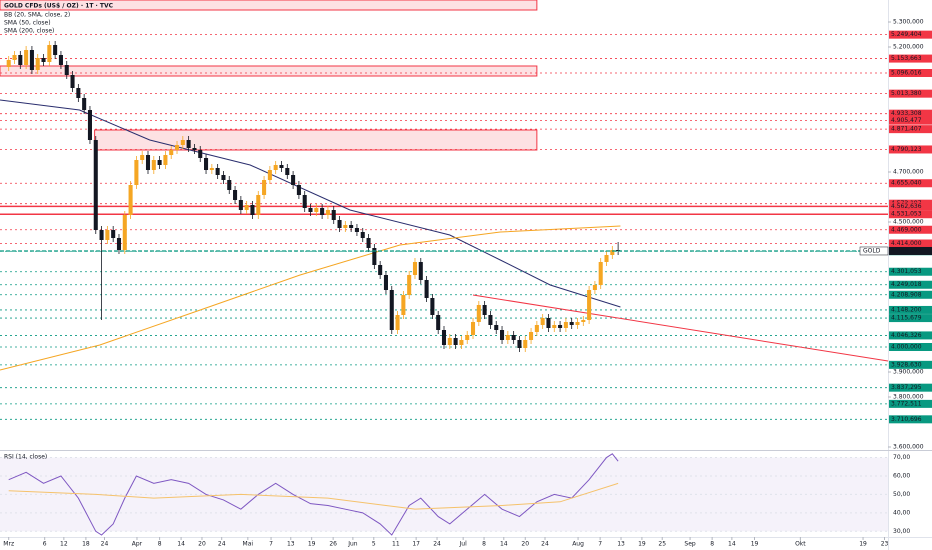 Image resolution: width=932 pixels, height=550 pixels. I want to click on level-label: 5.249,404, so click(906, 34).